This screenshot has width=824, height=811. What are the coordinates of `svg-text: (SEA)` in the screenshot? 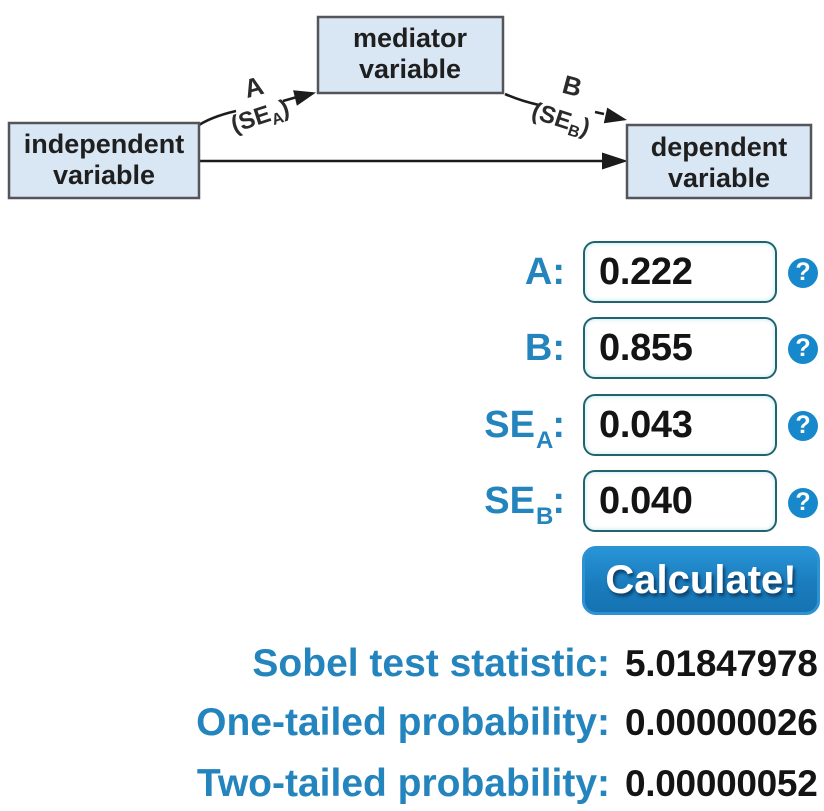 It's located at (261, 117).